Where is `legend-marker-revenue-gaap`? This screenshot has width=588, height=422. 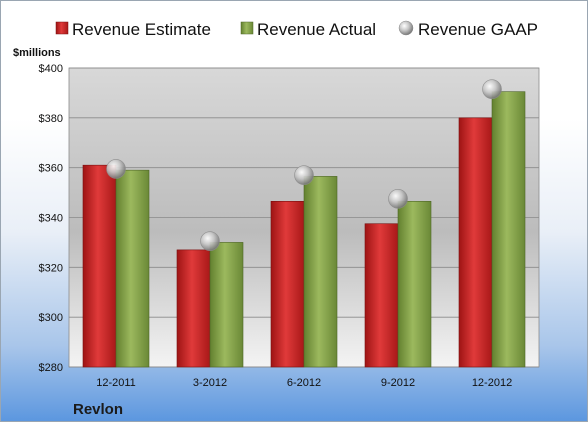 legend-marker-revenue-gaap is located at coordinates (406, 28).